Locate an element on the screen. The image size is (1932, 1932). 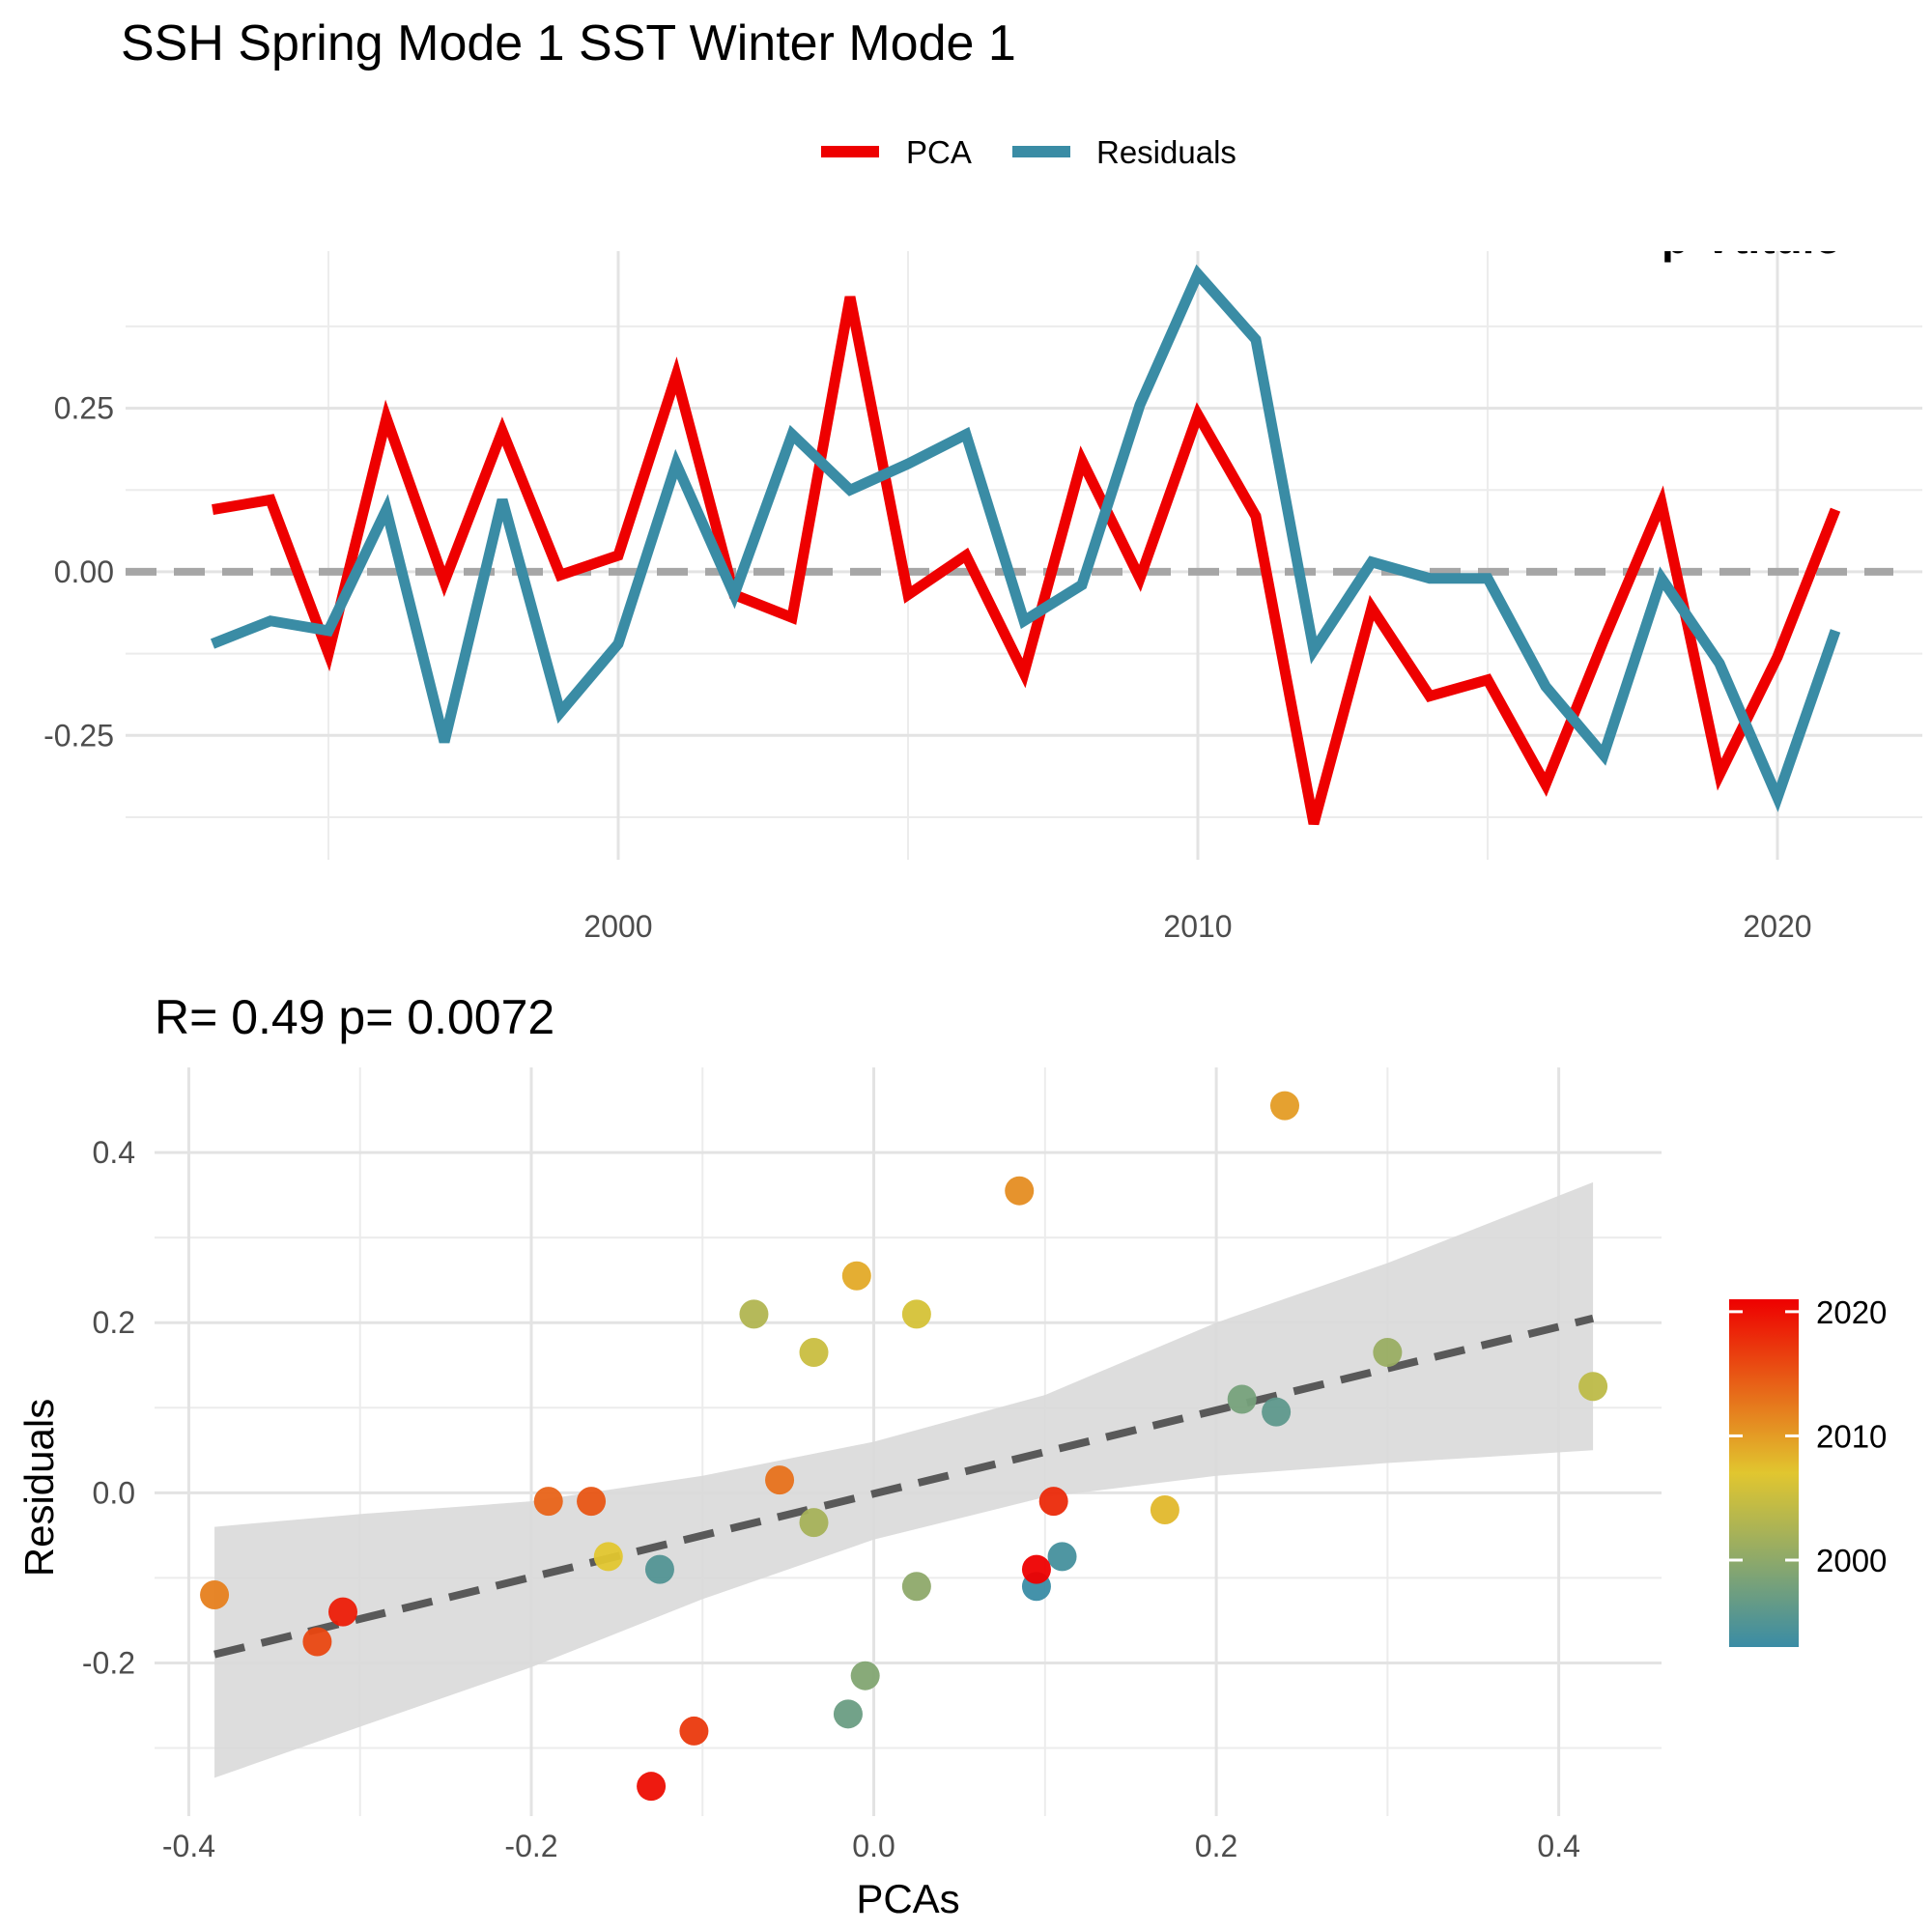
x-tick-label: 0.0 is located at coordinates (873, 1846).